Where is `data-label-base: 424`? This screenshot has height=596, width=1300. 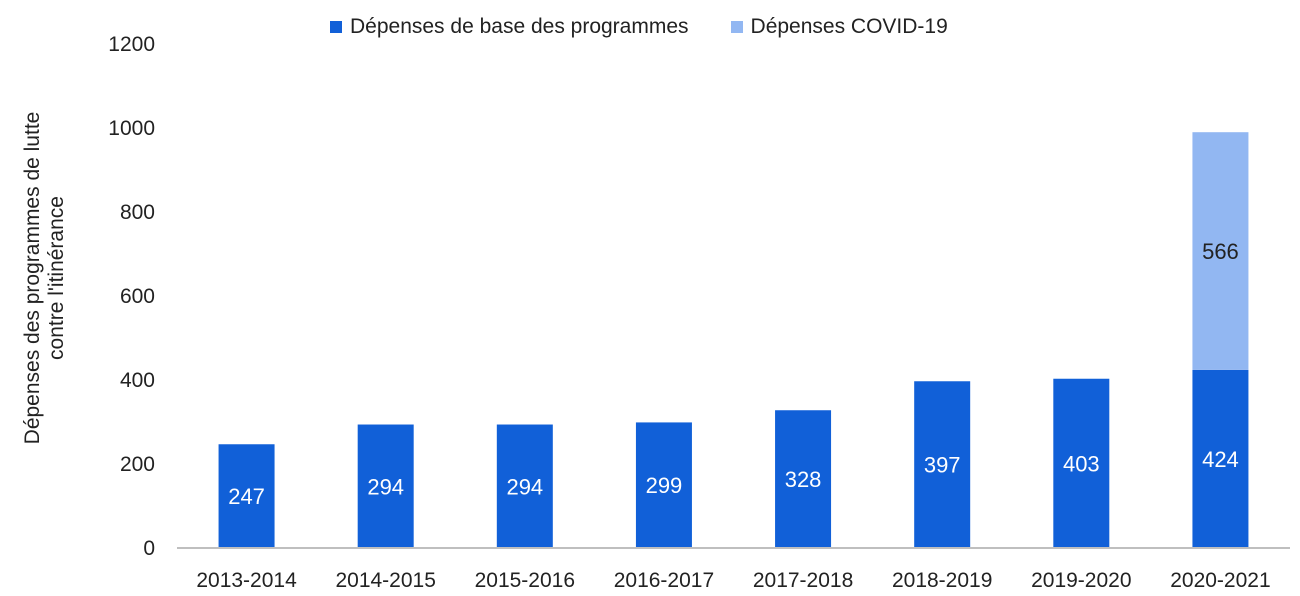 data-label-base: 424 is located at coordinates (1220, 459).